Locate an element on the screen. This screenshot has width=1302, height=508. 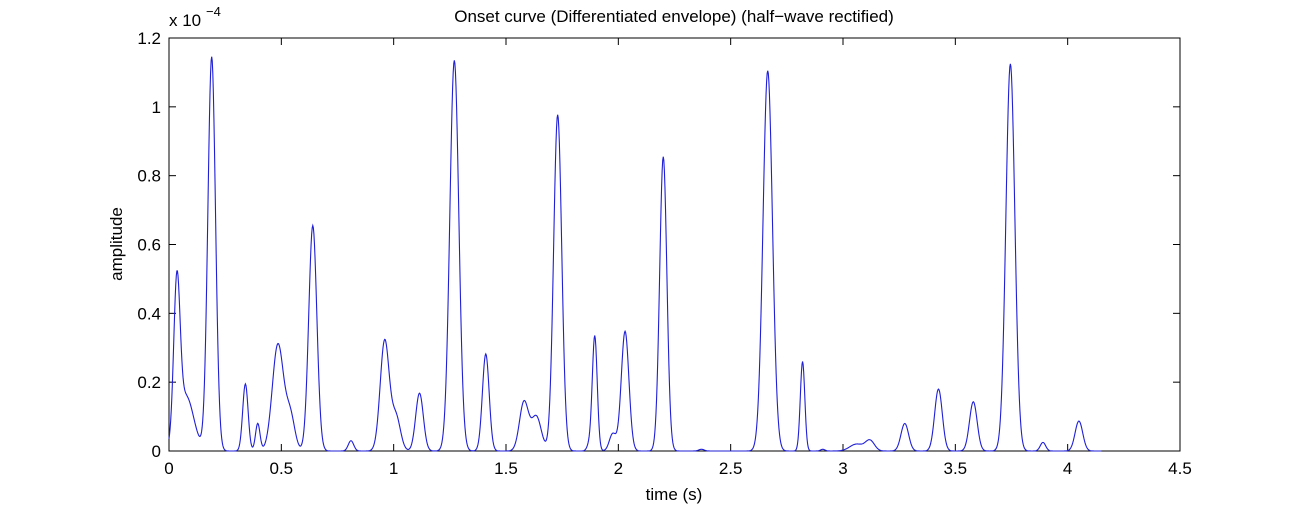
x-tick-label: 3.5 is located at coordinates (956, 468).